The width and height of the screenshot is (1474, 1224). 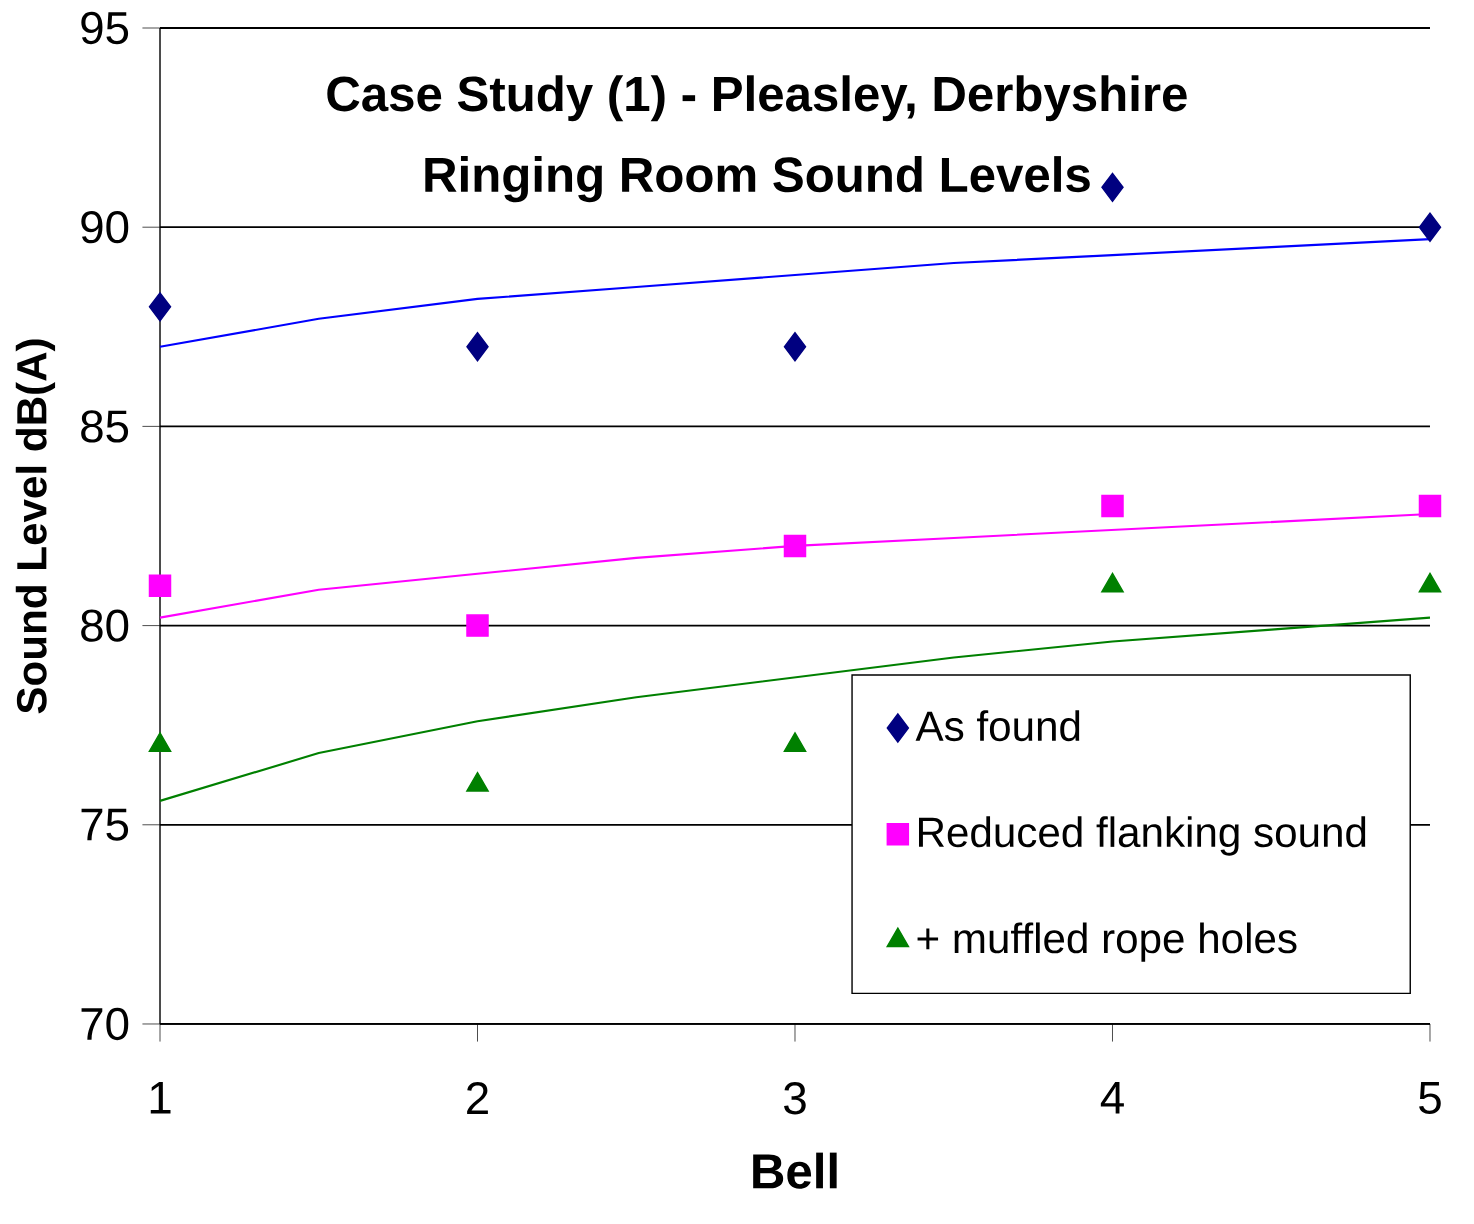 I want to click on x-tick-label: 1, so click(x=160, y=1098).